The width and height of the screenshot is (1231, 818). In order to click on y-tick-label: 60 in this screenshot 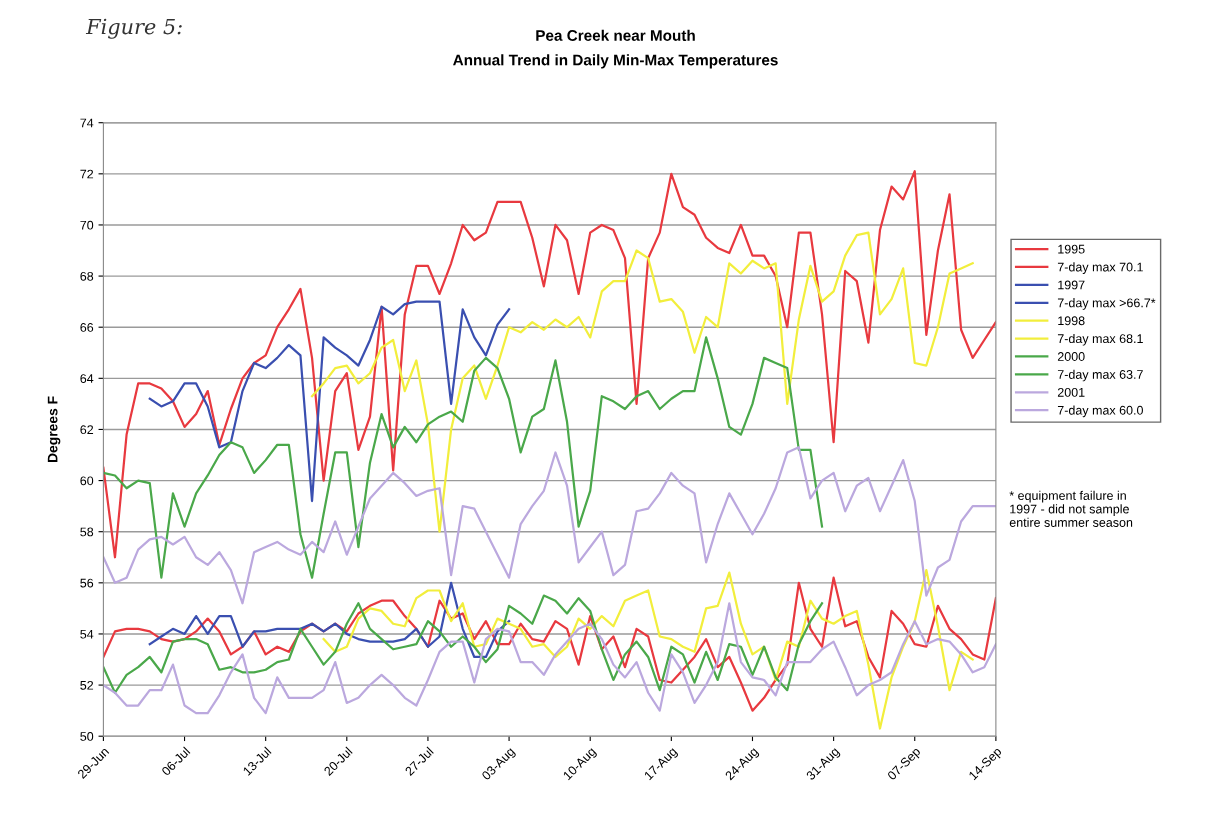, I will do `click(87, 481)`.